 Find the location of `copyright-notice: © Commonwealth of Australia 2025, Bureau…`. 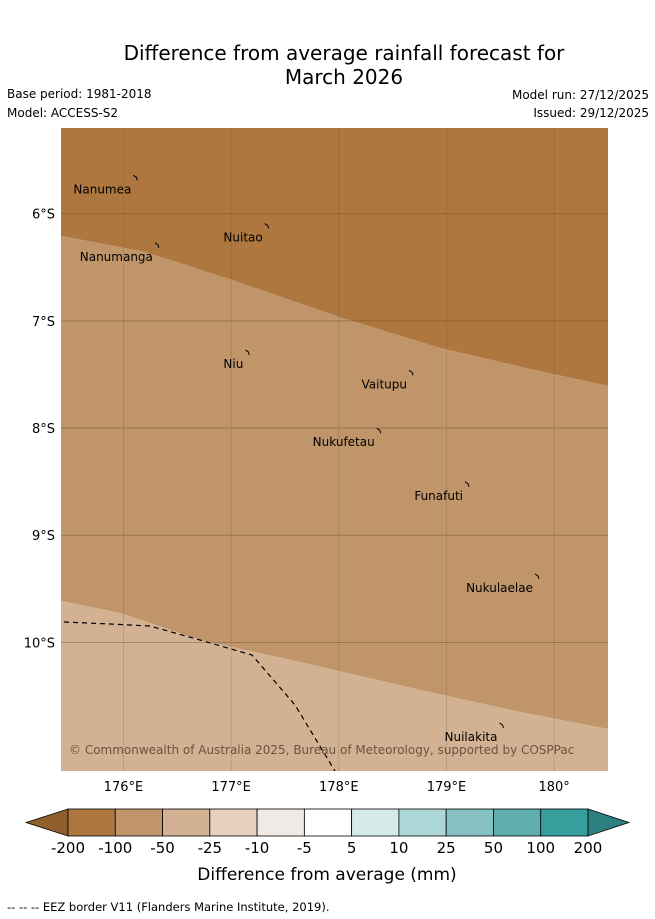

copyright-notice: © Commonwealth of Australia 2025, Bureau… is located at coordinates (321, 750).